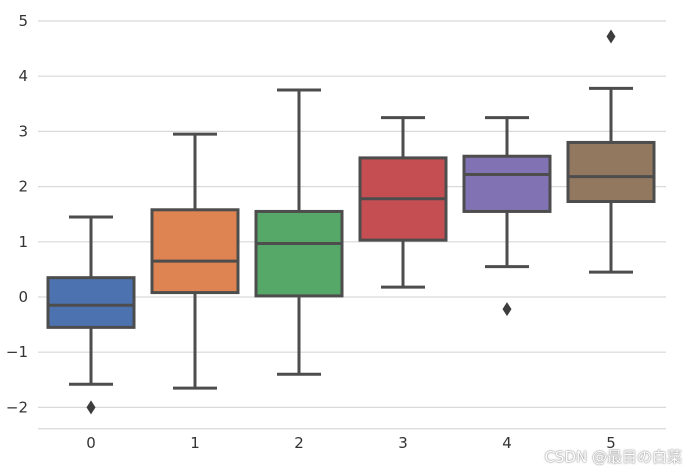  Describe the element at coordinates (17, 407) in the screenshot. I see `y-tick-label: −2` at that location.